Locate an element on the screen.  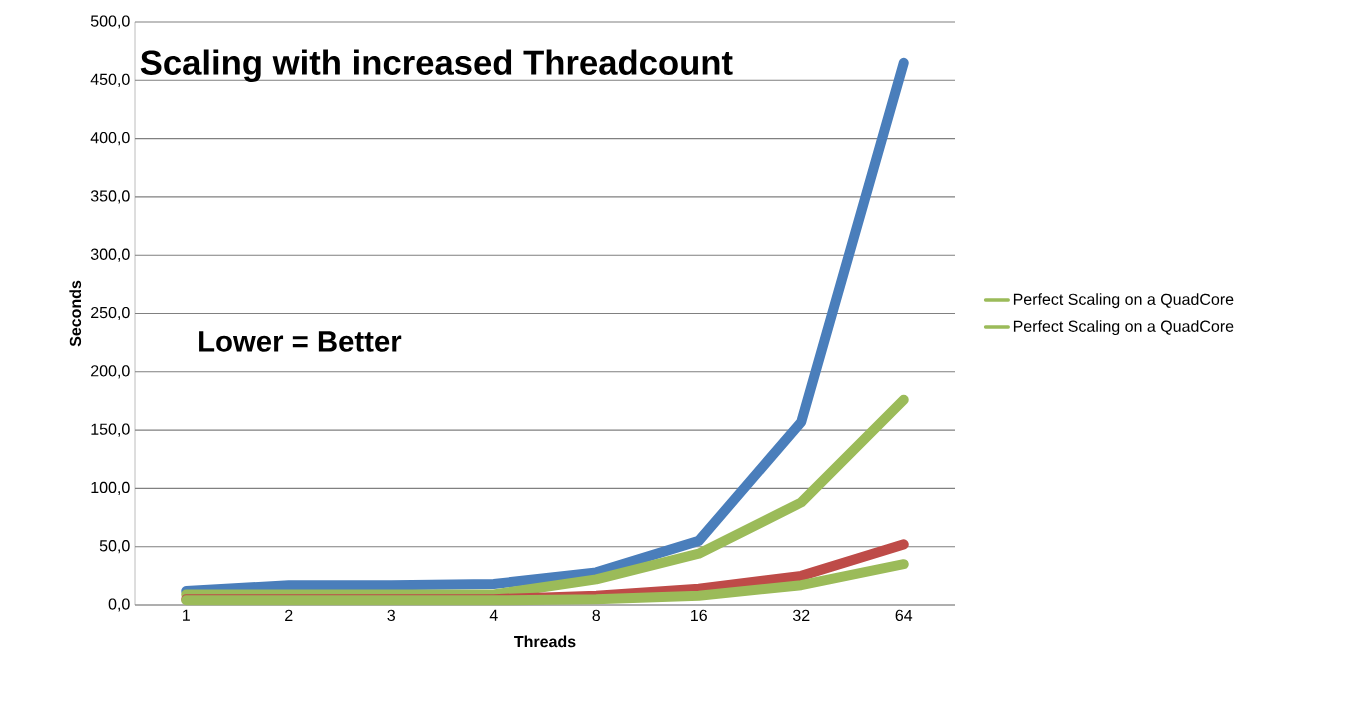
x-tick-label: 1 is located at coordinates (186, 615).